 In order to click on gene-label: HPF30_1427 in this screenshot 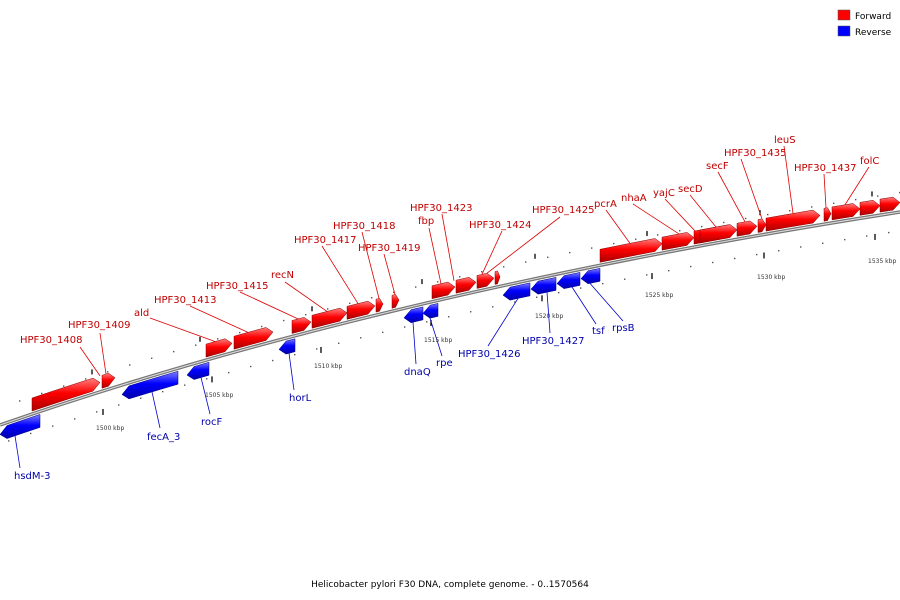, I will do `click(553, 341)`.